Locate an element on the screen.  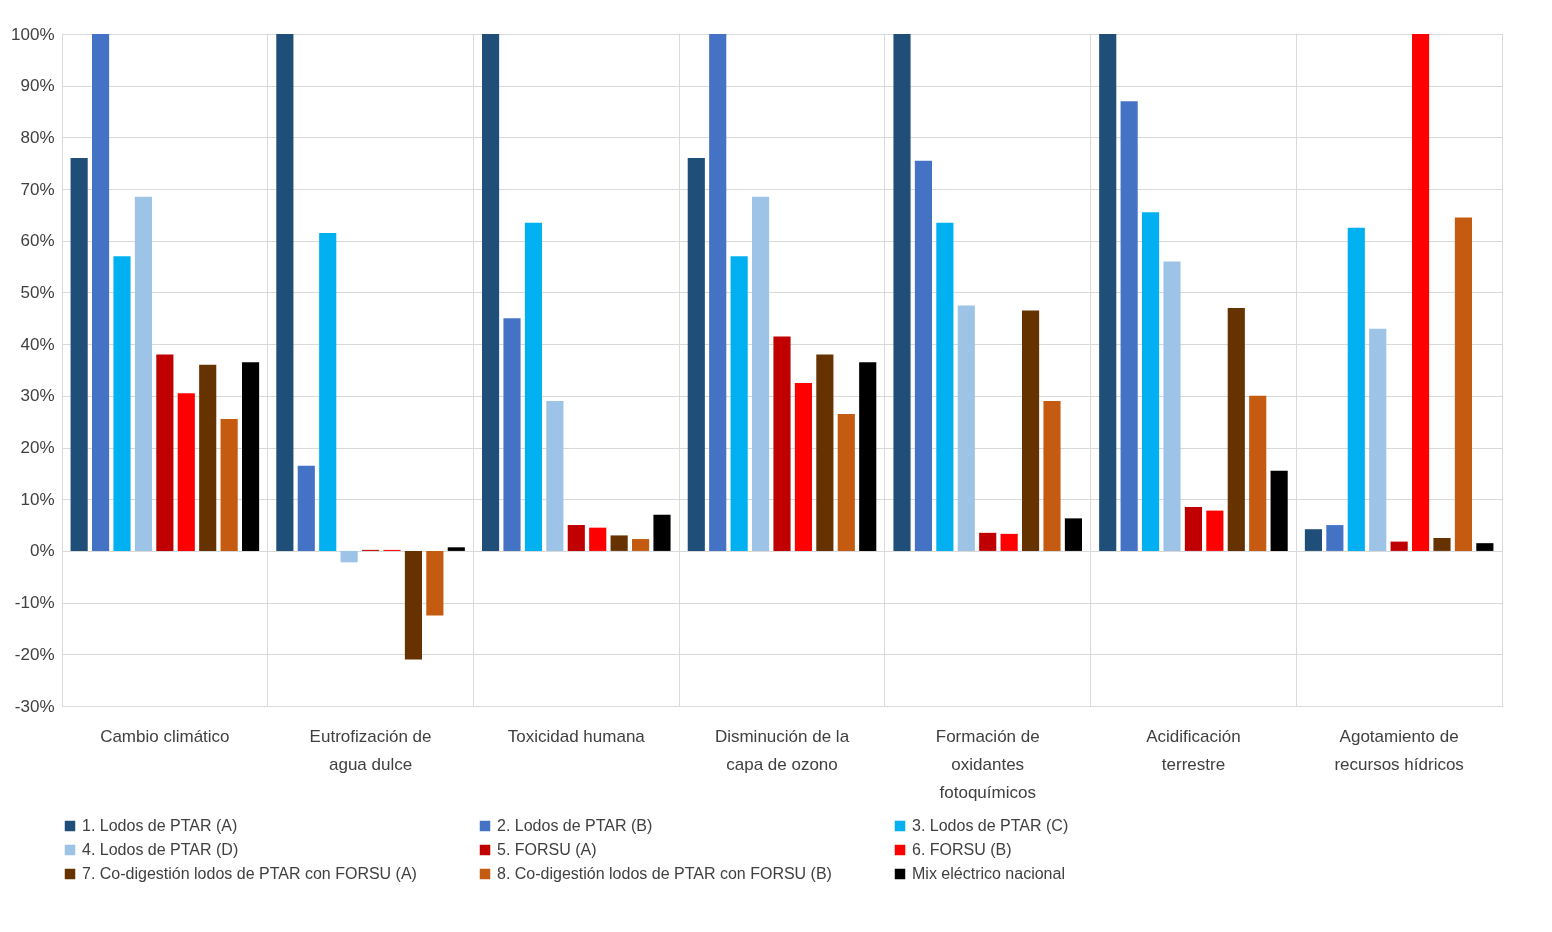
y-tick-label: -10% is located at coordinates (34, 603).